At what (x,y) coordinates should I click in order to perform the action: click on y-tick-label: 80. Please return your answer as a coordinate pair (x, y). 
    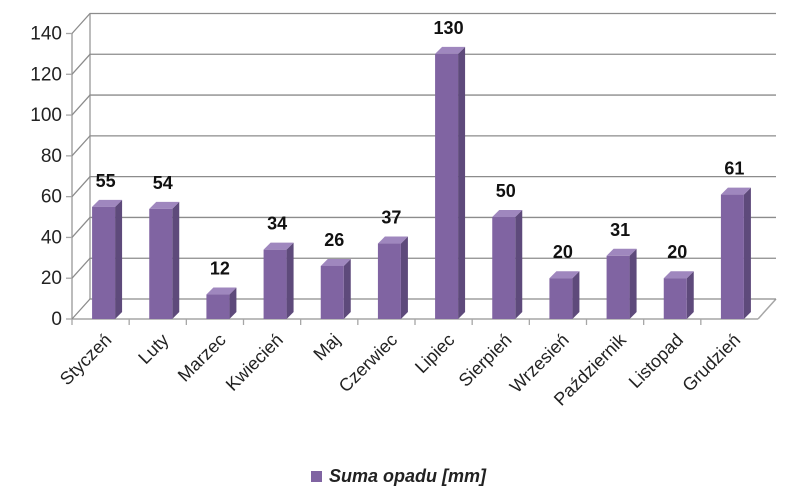
    Looking at the image, I should click on (51, 156).